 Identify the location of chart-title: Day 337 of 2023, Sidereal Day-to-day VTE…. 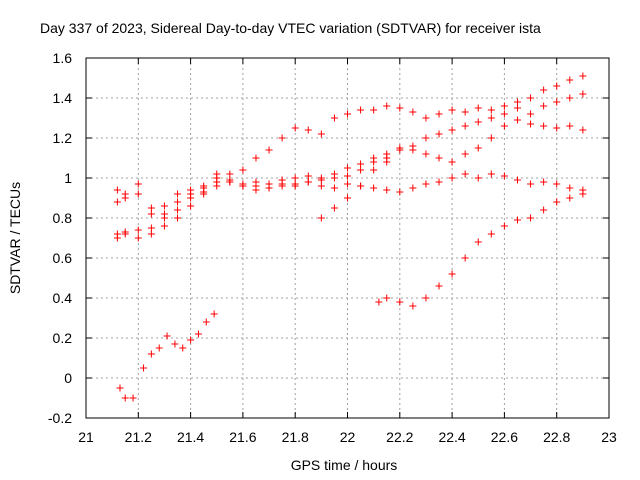
(290, 28).